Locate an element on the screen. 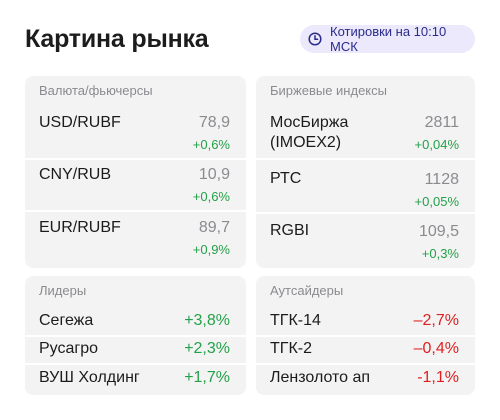 This screenshot has height=420, width=500. indices-panel-heading: Биржевые индексы is located at coordinates (328, 90).